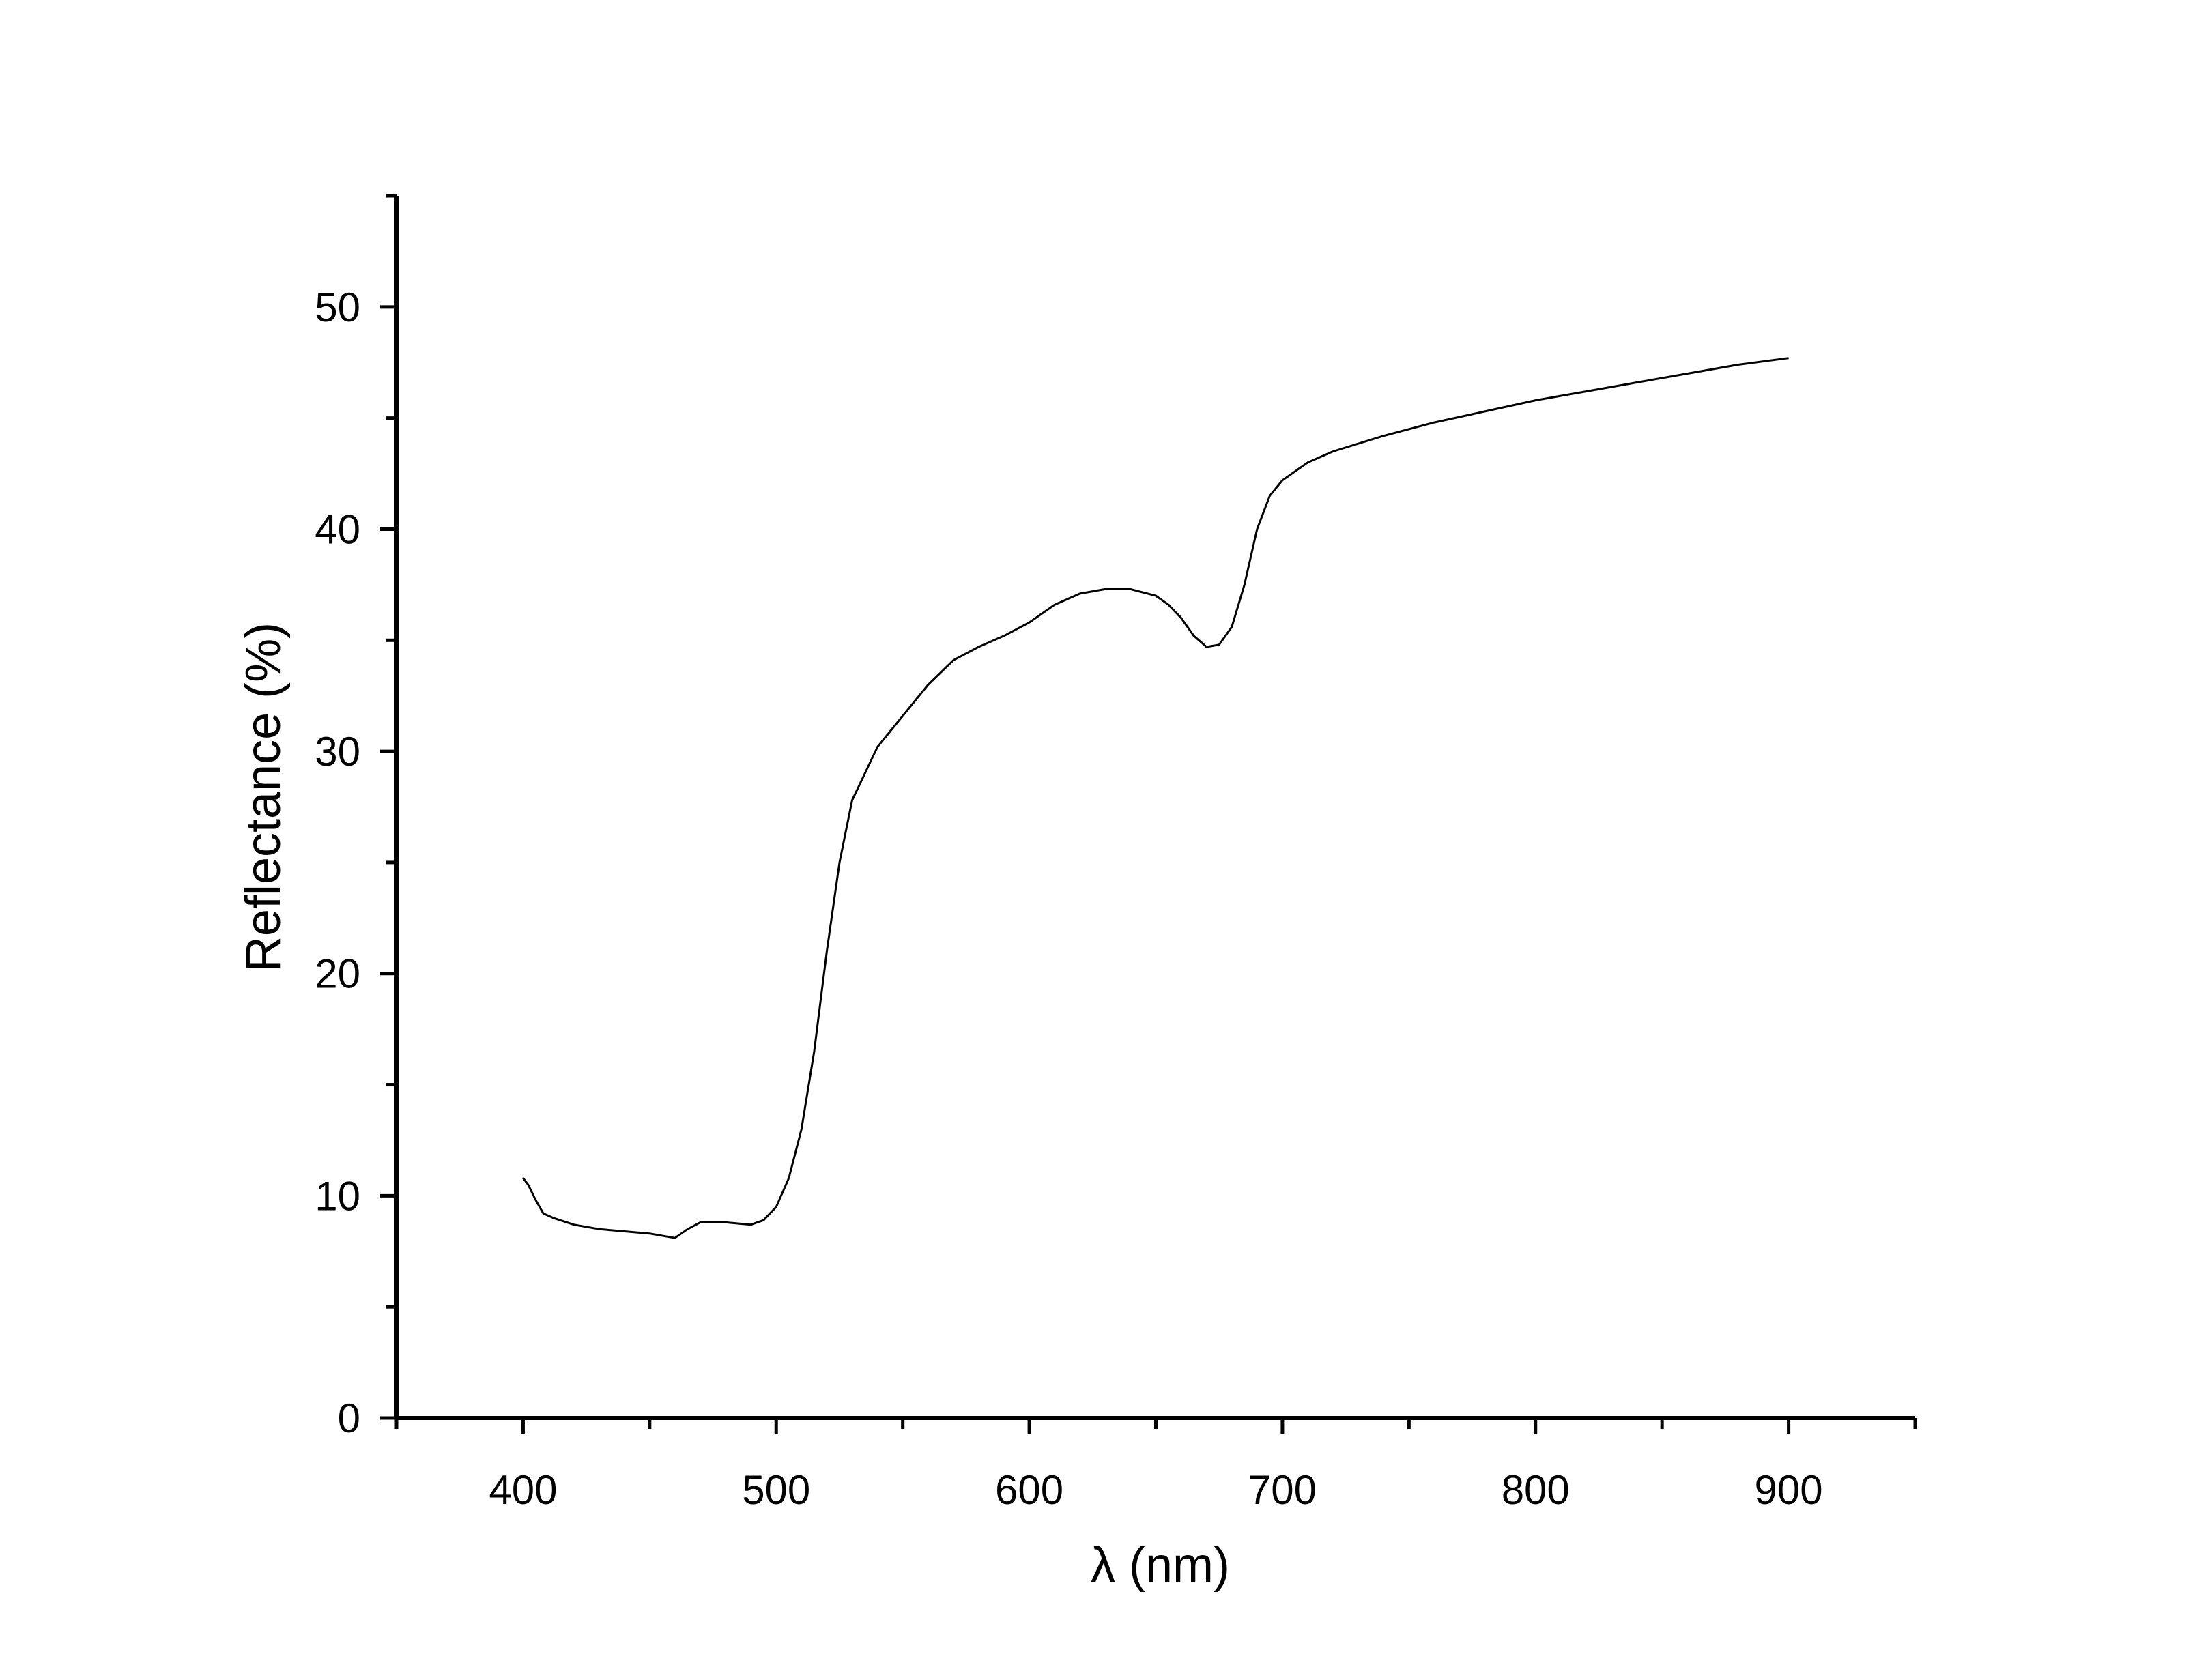 Image resolution: width=2195 pixels, height=1680 pixels. Describe the element at coordinates (1789, 1490) in the screenshot. I see `x-tick-label: 900` at that location.